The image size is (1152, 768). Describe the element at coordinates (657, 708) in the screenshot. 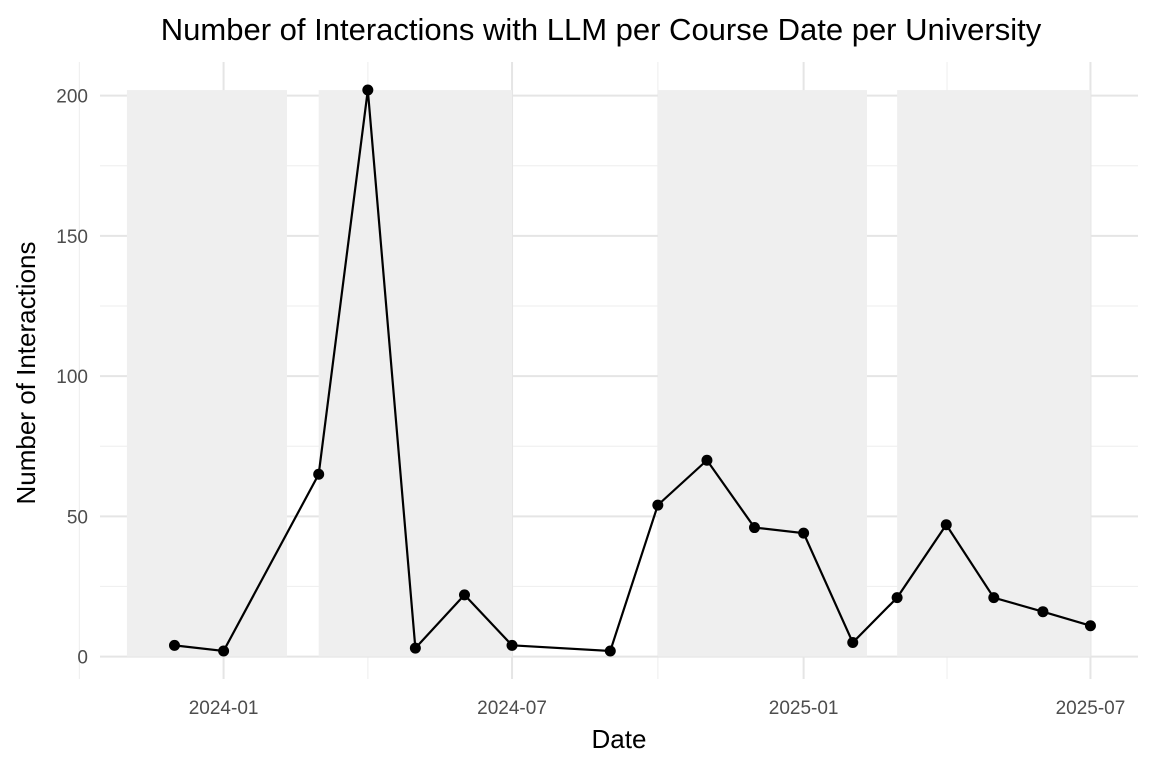

I see `x-axis-ticks: 2024-01 2024-07 2025-01 2025-07` at that location.